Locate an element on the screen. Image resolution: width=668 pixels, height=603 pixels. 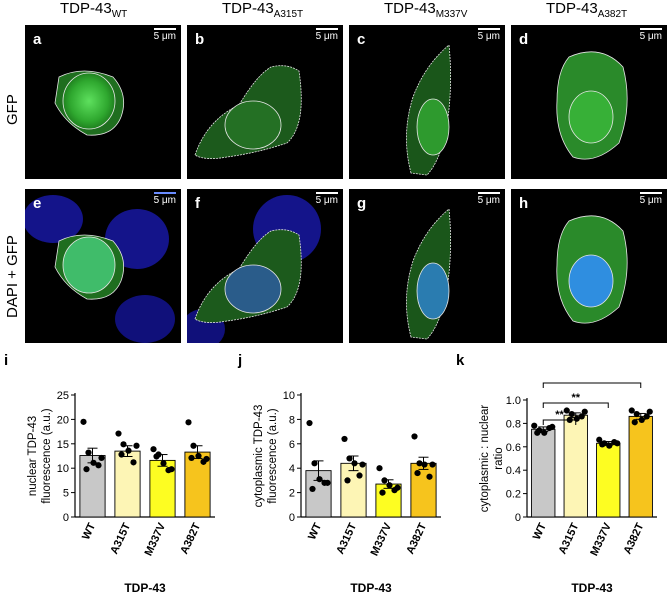
micrograph-panel-a: a 5 μm is located at coordinates (103, 102).